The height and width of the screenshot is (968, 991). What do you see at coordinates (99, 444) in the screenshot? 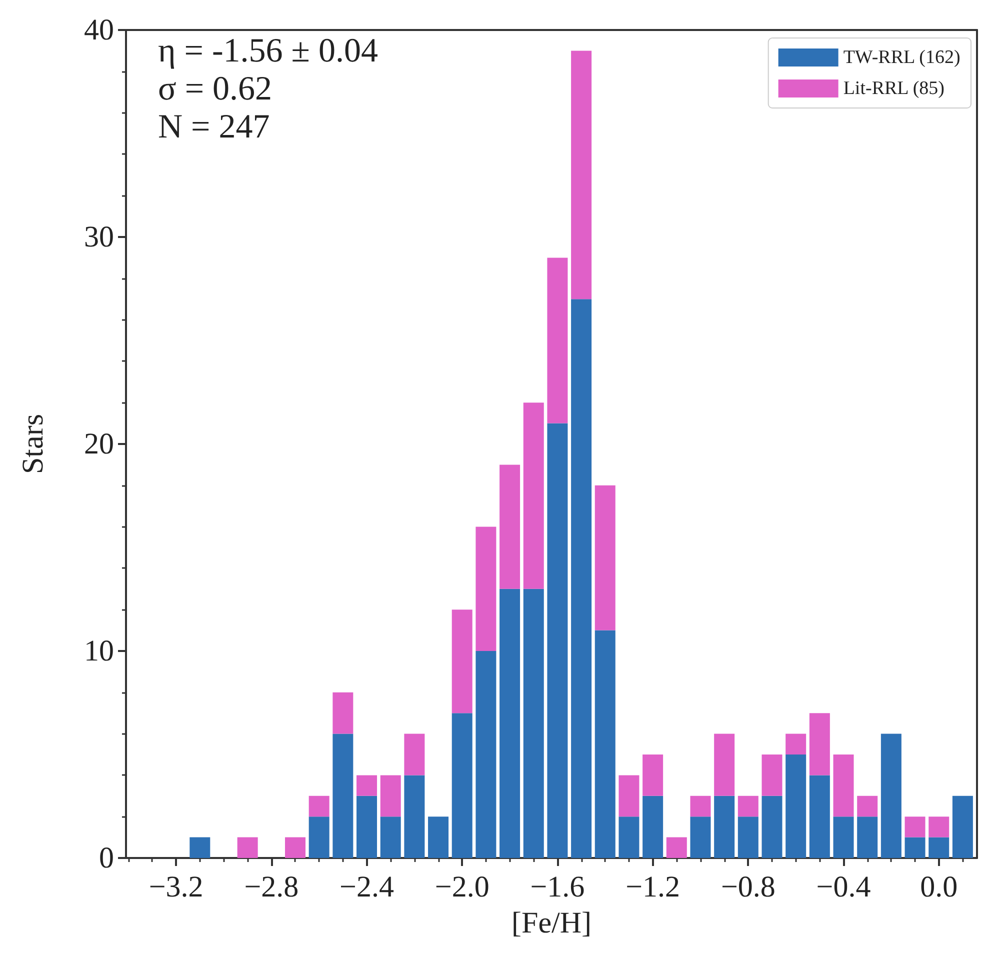
I see `y-tick-label: 20` at bounding box center [99, 444].